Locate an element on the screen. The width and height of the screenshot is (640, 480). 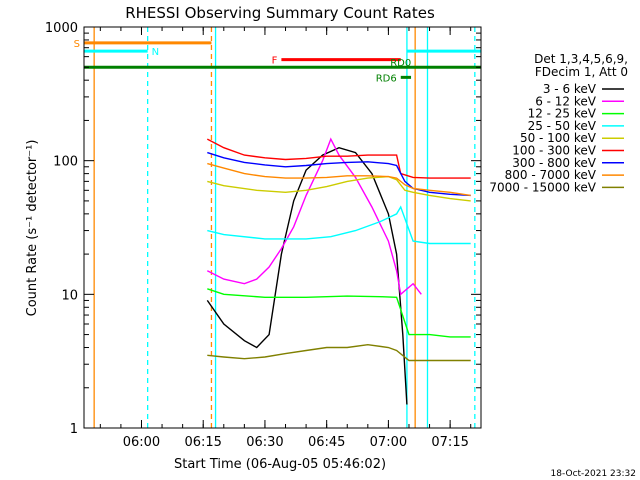
flag-label-3: F is located at coordinates (275, 61).